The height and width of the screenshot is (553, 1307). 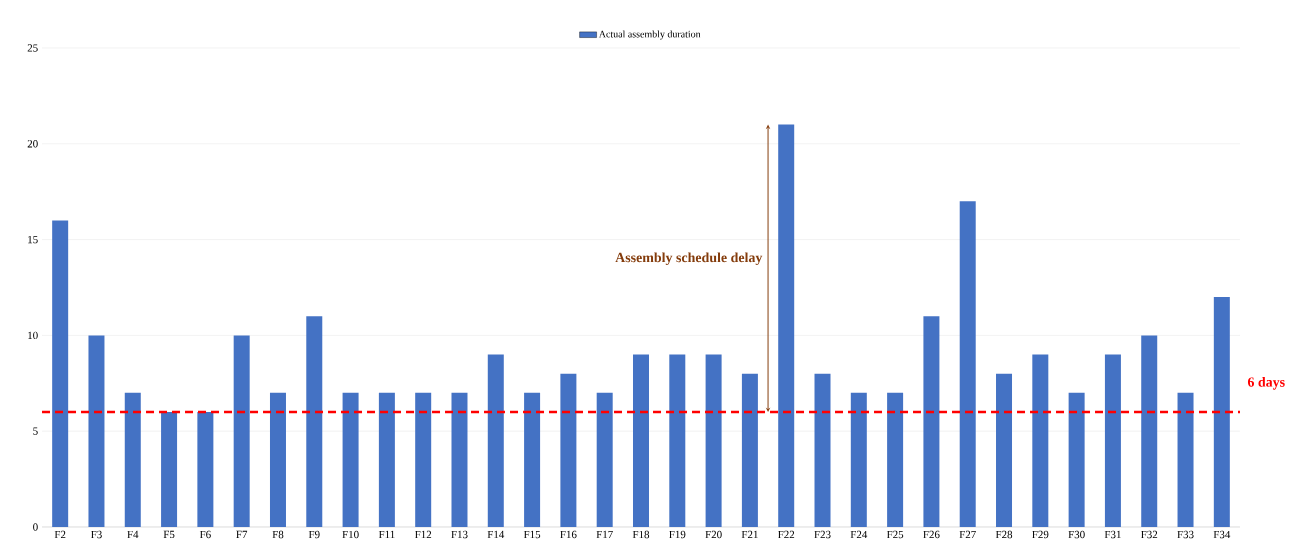 I want to click on x-tick-label: F31, so click(x=1112, y=534).